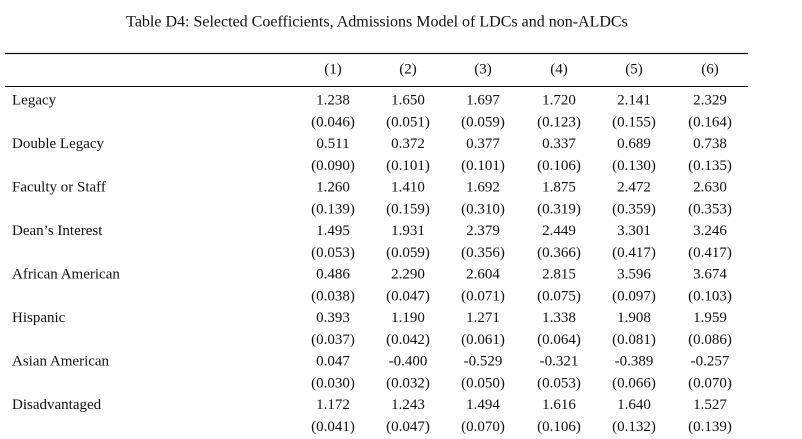  I want to click on row-label: Faculty or Staff, so click(59, 187).